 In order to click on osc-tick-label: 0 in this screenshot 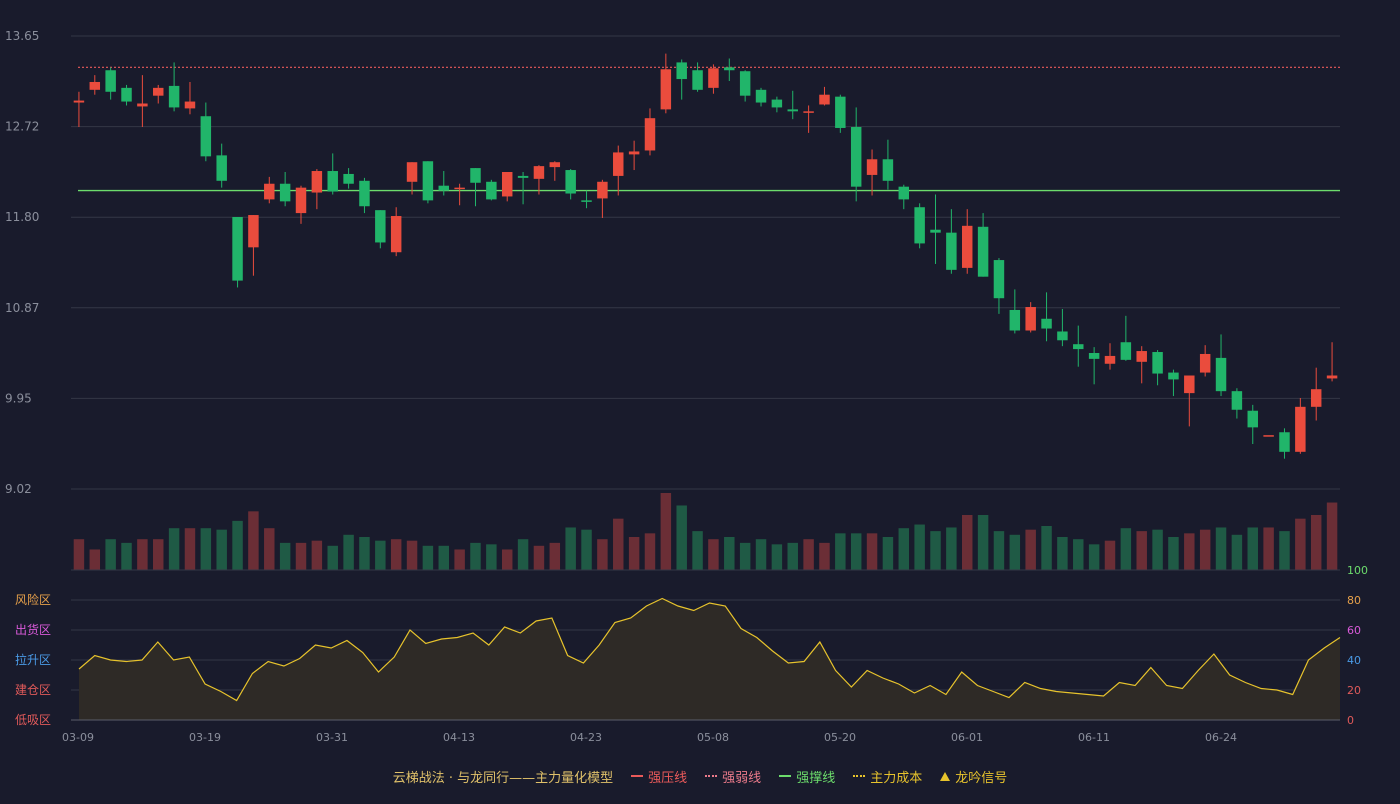, I will do `click(1350, 720)`.